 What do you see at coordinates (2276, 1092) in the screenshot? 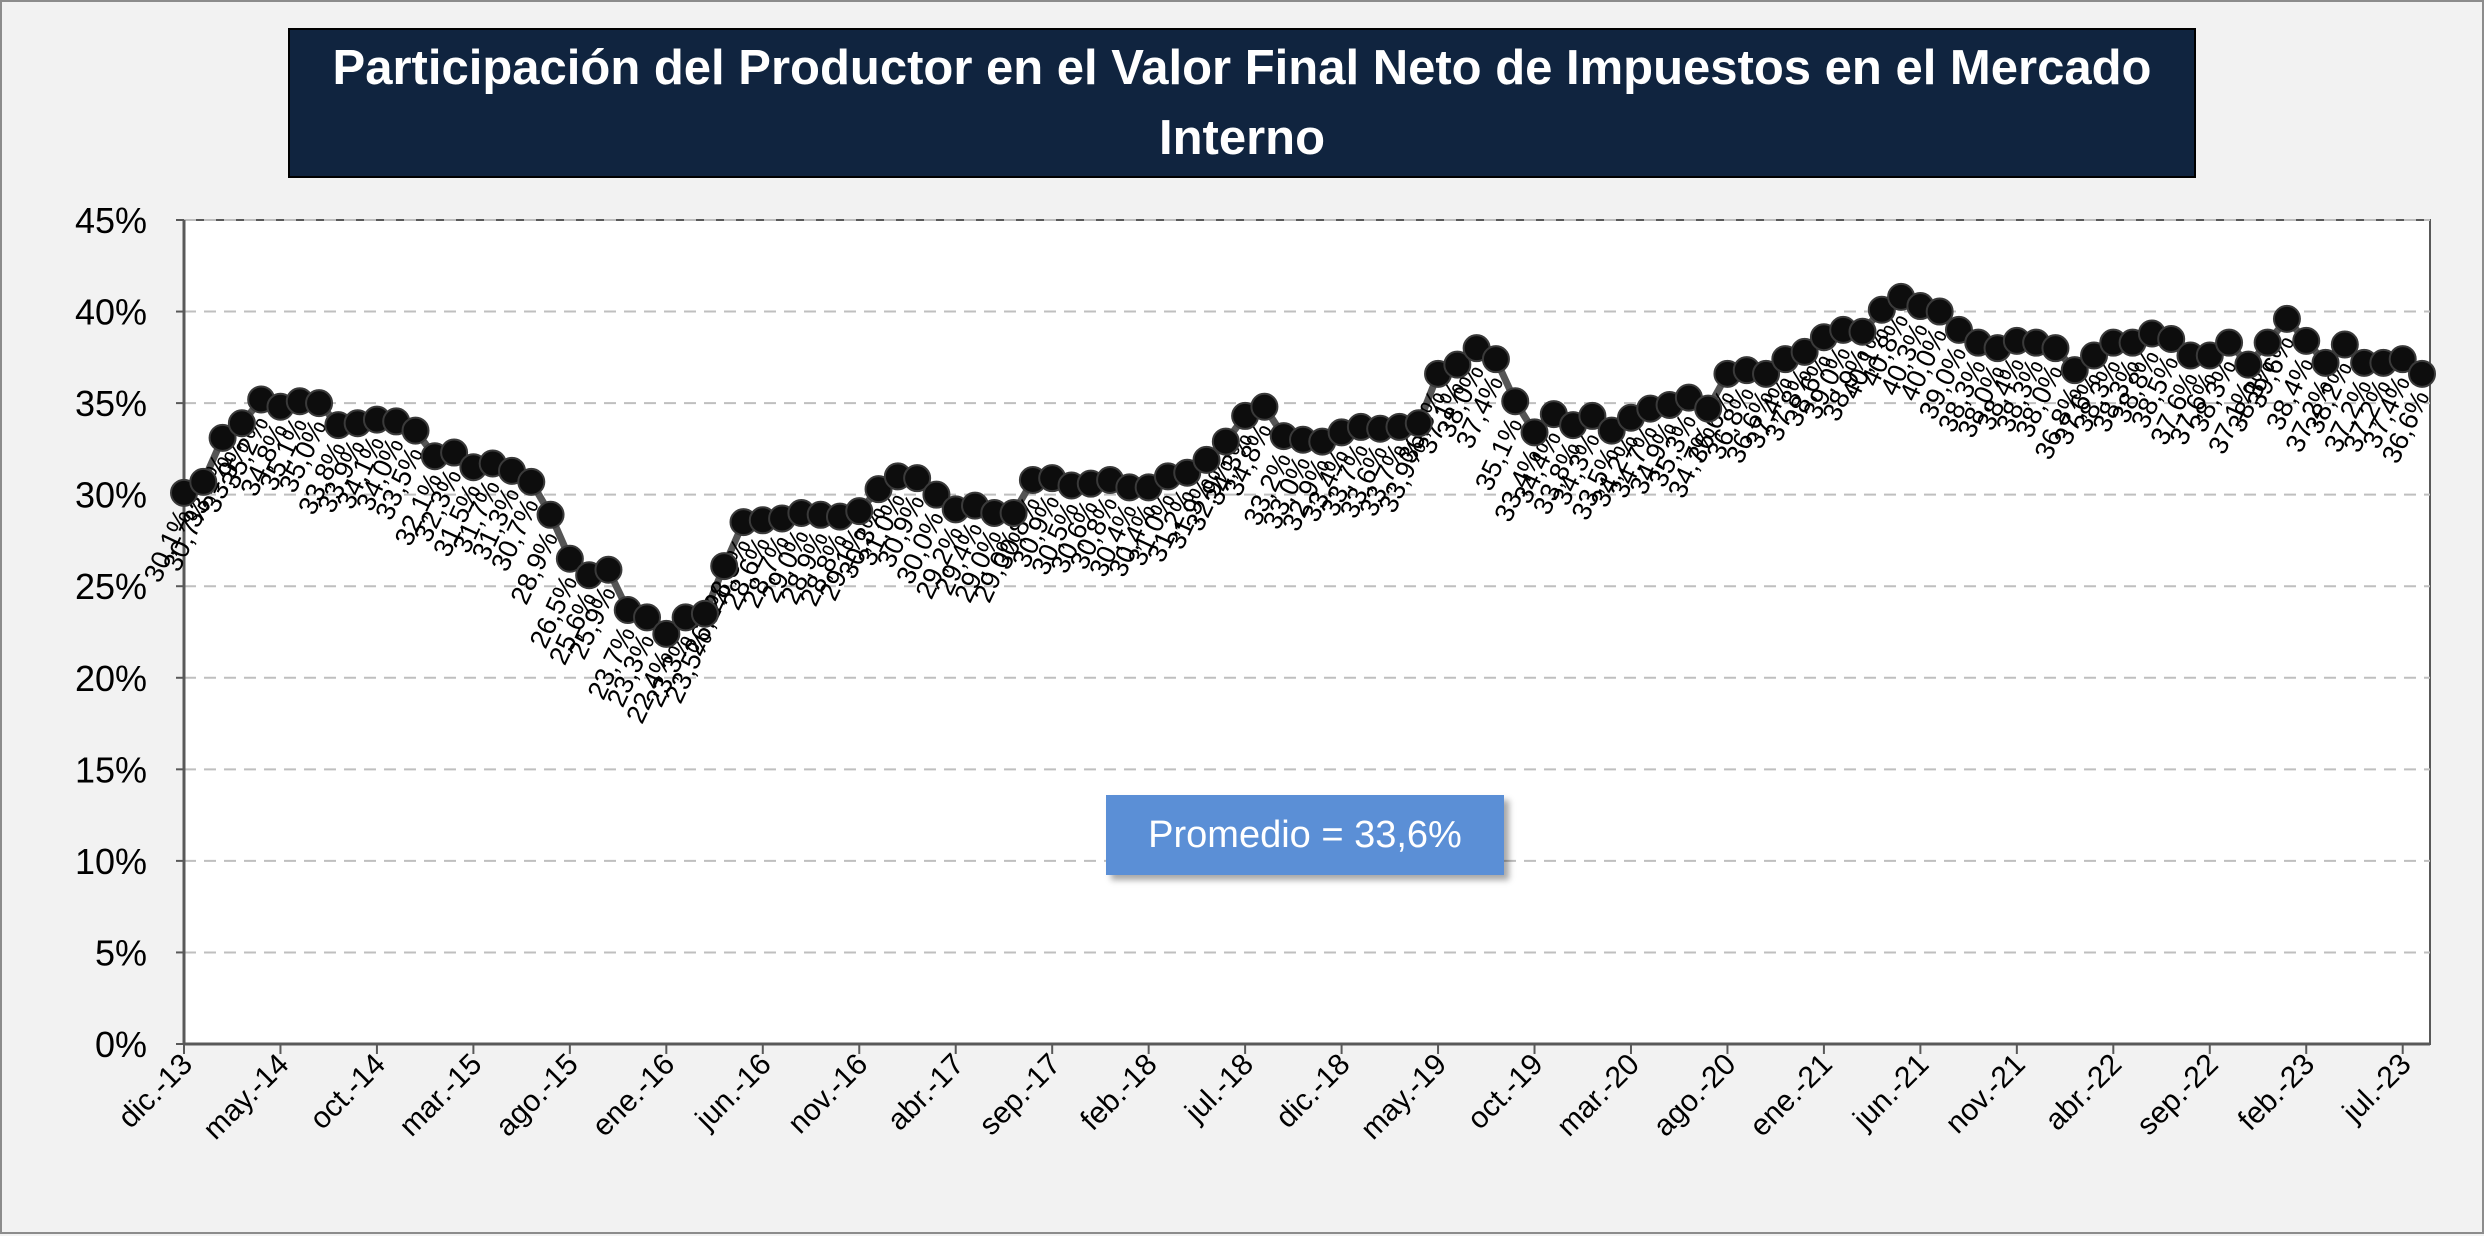
I see `x-tick-label: feb.-23` at bounding box center [2276, 1092].